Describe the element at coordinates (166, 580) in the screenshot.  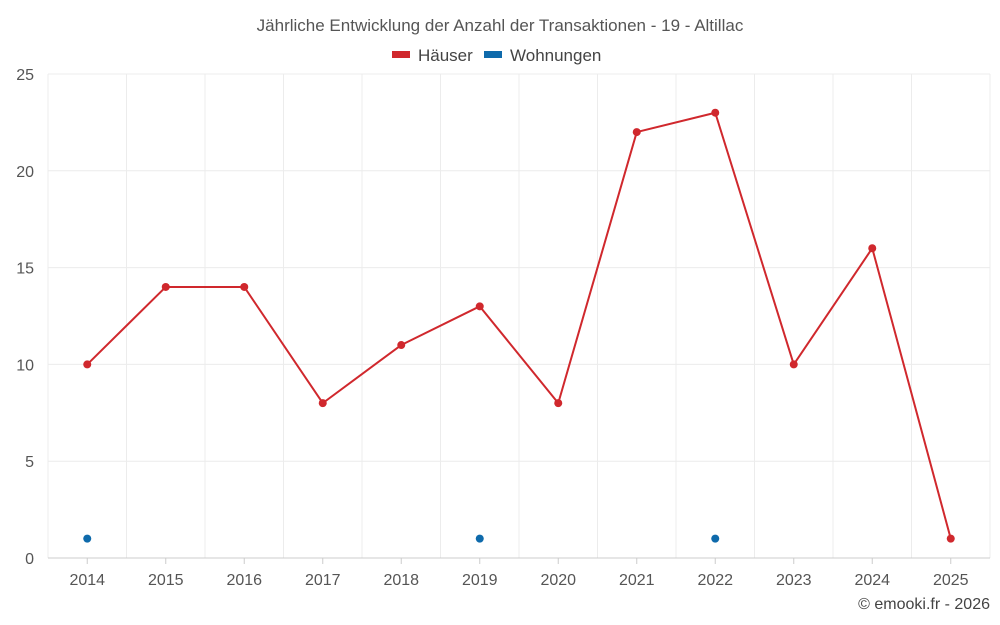
I see `x-tick-label: 2015` at that location.